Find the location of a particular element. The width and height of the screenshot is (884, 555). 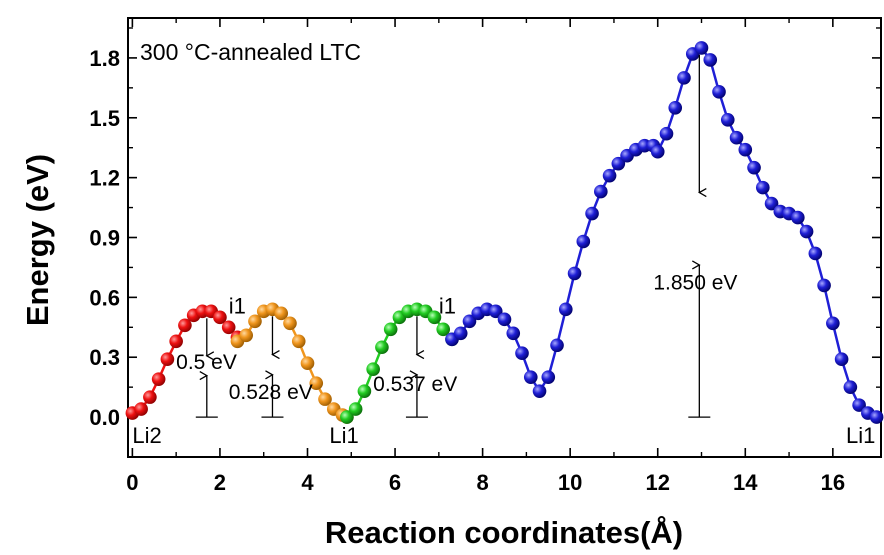

annotation-label: 0.537 eV is located at coordinates (415, 384).